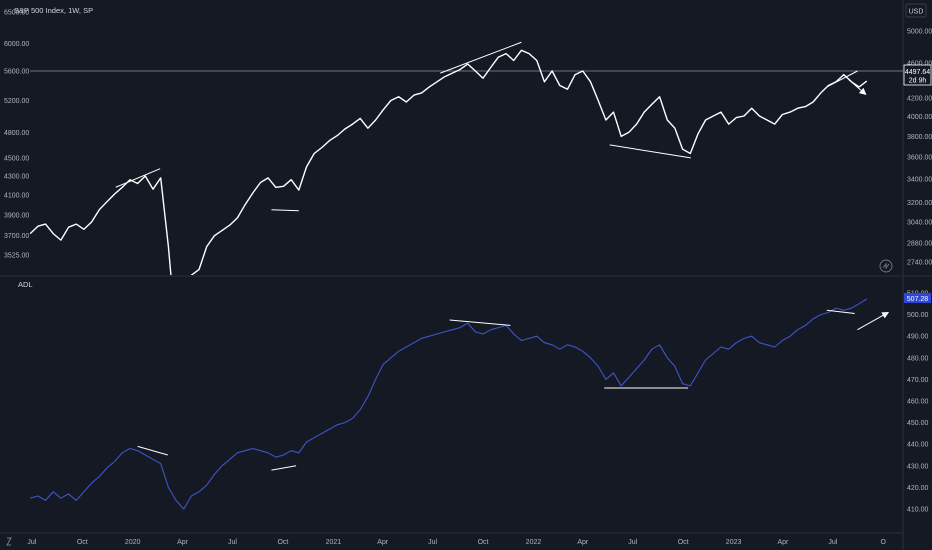 The width and height of the screenshot is (932, 550). I want to click on price-axis-tick-label: 4300.00, so click(16, 177).